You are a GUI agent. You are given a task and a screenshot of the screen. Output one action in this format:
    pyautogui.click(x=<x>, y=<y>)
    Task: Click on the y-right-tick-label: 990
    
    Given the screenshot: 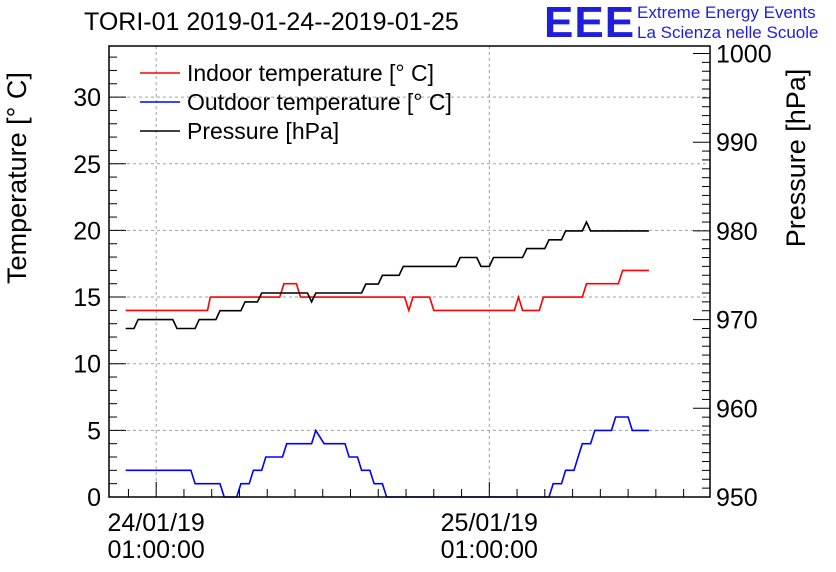 What is the action you would take?
    pyautogui.click(x=737, y=143)
    